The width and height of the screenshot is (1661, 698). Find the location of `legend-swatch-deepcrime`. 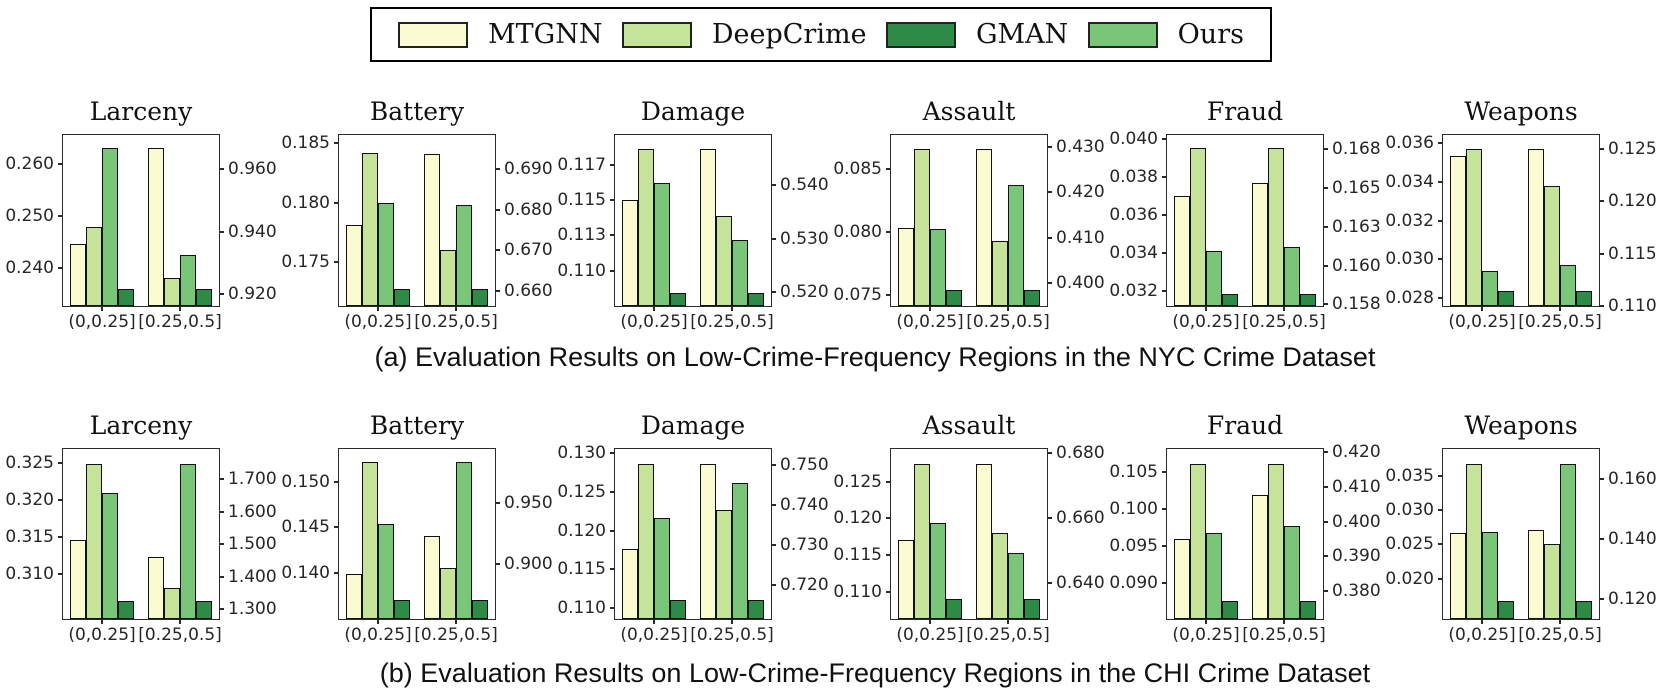

legend-swatch-deepcrime is located at coordinates (656, 34).